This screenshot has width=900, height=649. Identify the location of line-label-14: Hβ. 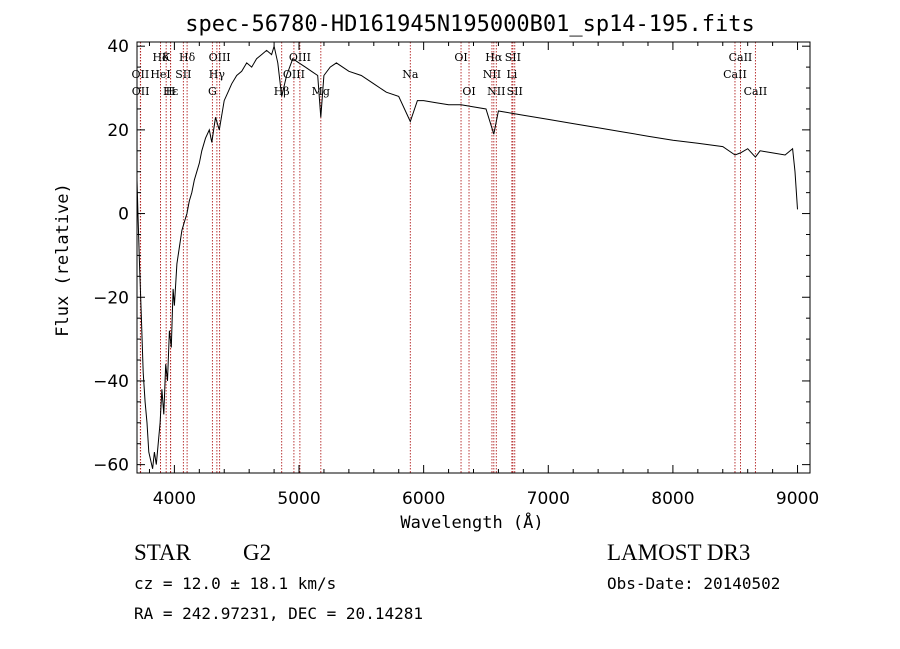
(282, 91).